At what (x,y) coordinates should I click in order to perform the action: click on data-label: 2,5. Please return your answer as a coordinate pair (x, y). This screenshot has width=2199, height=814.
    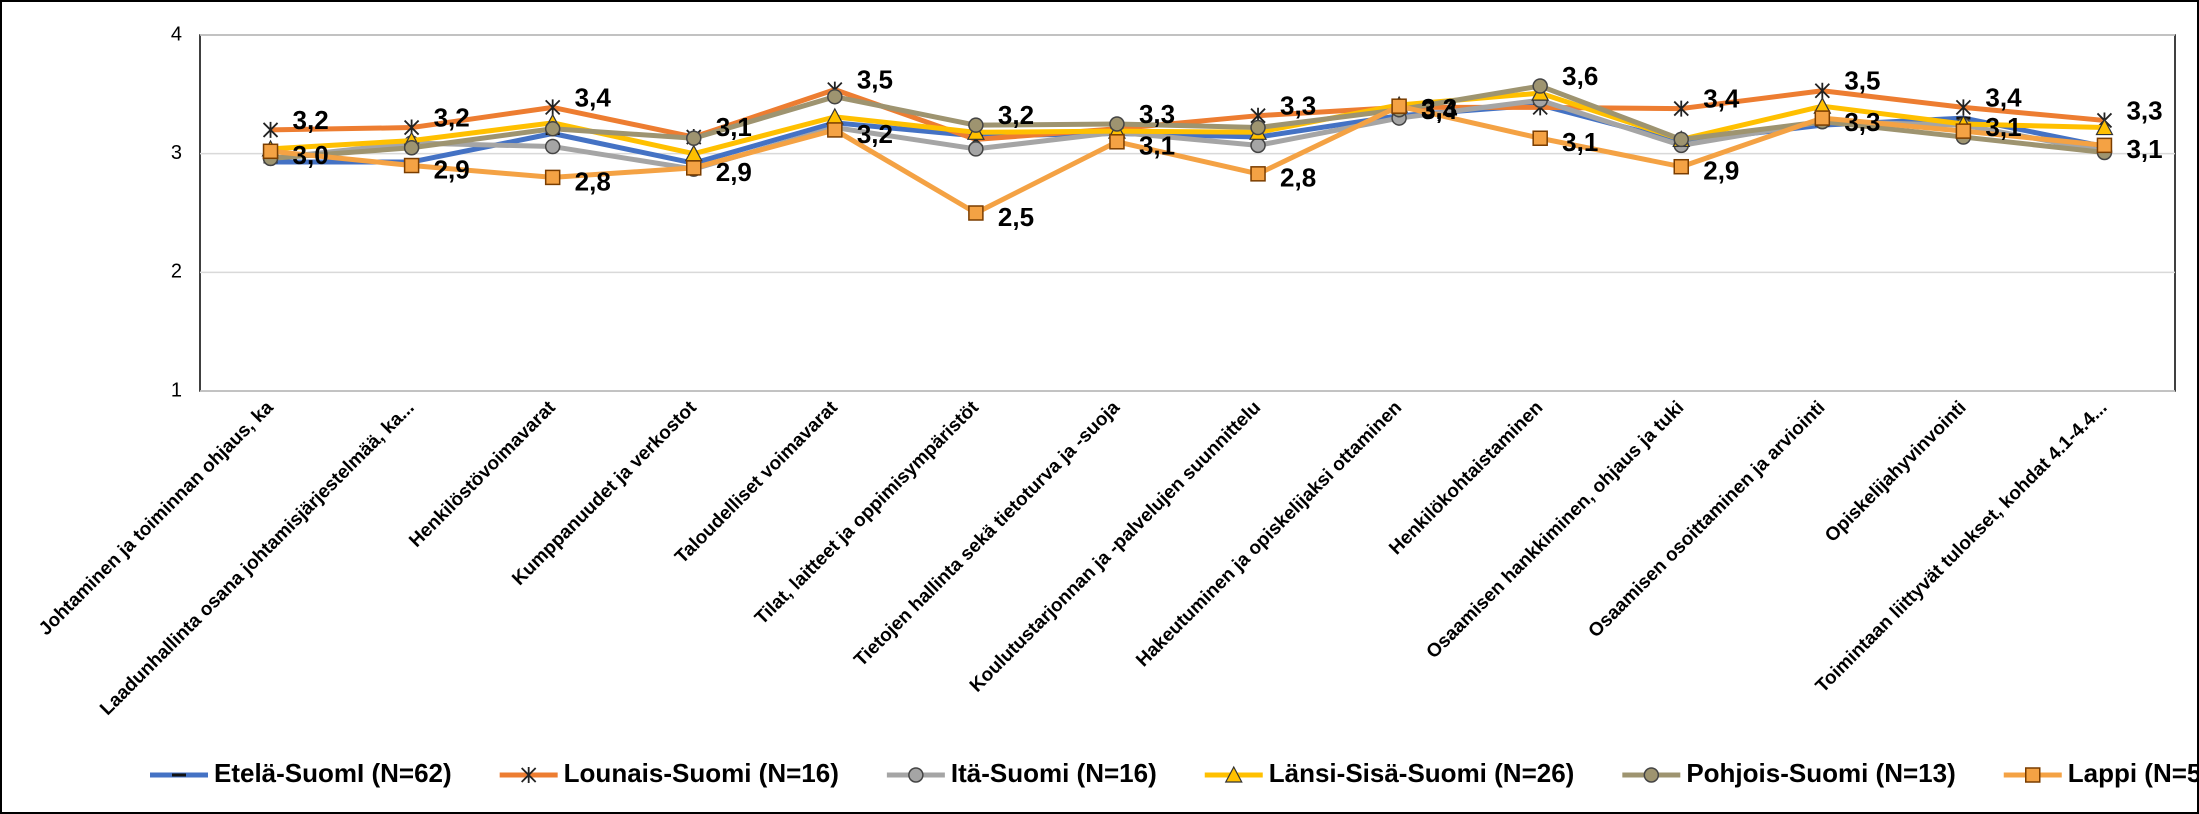
    Looking at the image, I should click on (1016, 217).